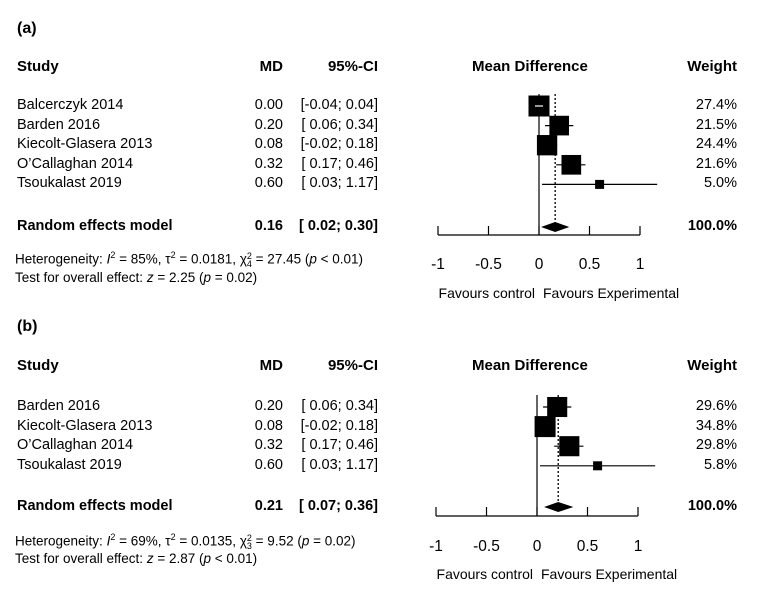 This screenshot has width=770, height=599. What do you see at coordinates (38, 66) in the screenshot?
I see `header-study: Study` at bounding box center [38, 66].